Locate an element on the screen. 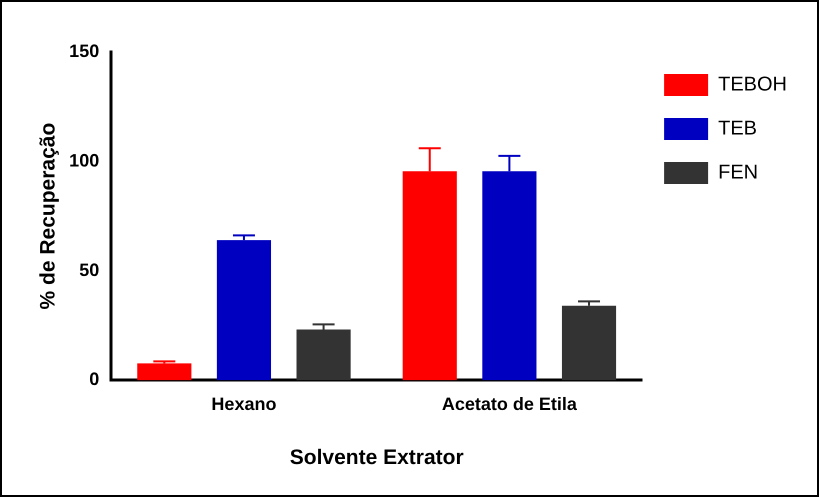 The height and width of the screenshot is (497, 819). y-tick-label: 150 is located at coordinates (84, 50).